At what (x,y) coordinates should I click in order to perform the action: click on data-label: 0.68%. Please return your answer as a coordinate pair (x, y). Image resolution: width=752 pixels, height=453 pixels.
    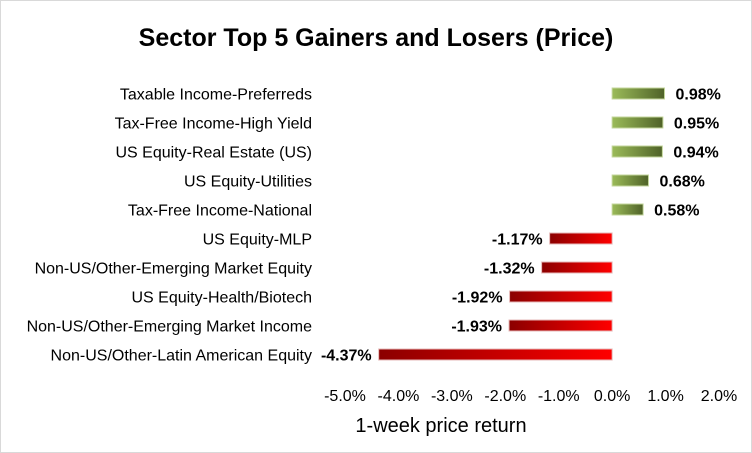
    Looking at the image, I should click on (681, 182).